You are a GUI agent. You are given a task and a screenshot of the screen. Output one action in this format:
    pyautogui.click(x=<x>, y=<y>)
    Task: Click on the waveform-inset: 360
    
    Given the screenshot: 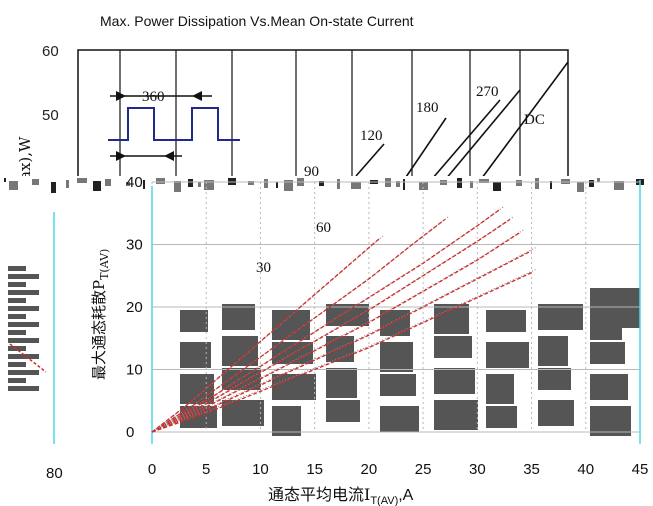 What is the action you would take?
    pyautogui.click(x=174, y=125)
    